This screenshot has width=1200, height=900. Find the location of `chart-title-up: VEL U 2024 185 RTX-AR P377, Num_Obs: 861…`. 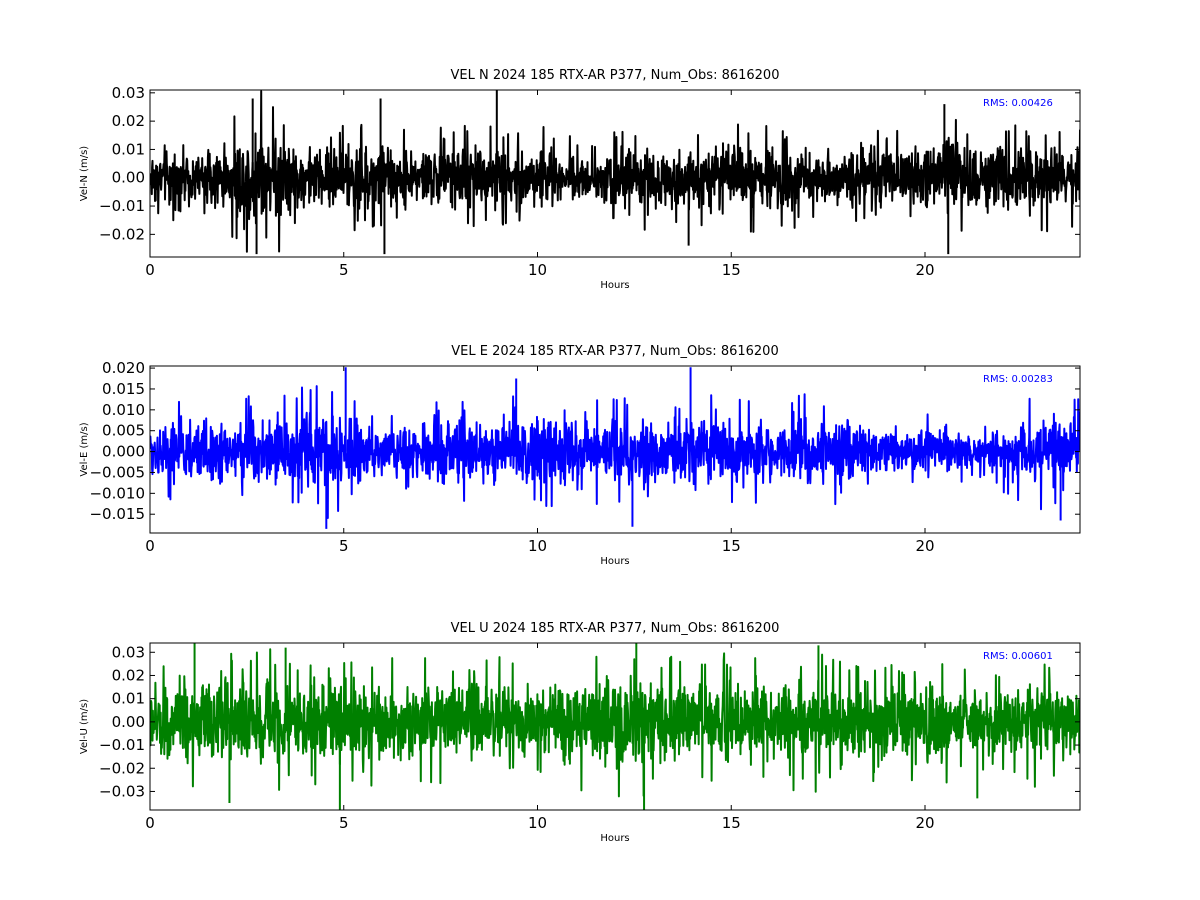

chart-title-up: VEL U 2024 185 RTX-AR P377, Num_Obs: 861… is located at coordinates (615, 628).